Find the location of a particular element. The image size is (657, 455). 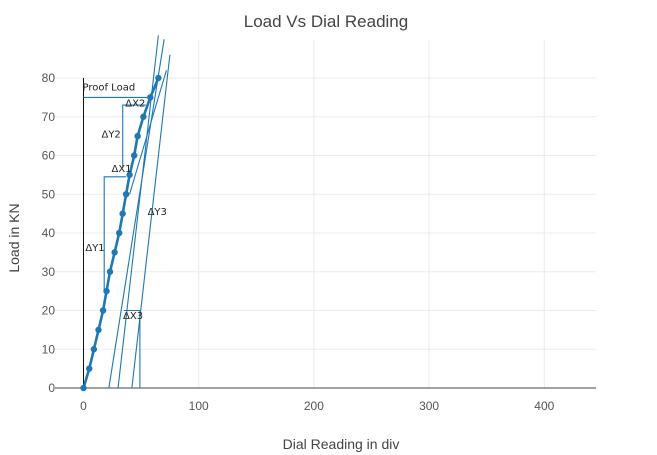

annotation-label: ΔY1 is located at coordinates (94, 248).